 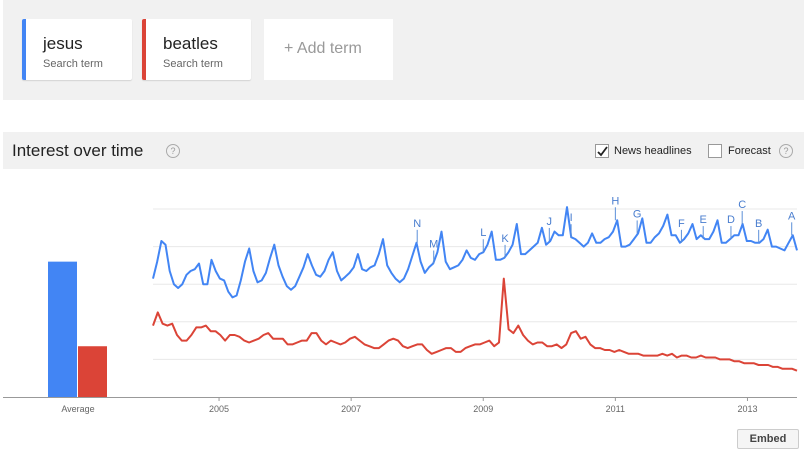 What do you see at coordinates (62, 329) in the screenshot?
I see `average-bar-jesus` at bounding box center [62, 329].